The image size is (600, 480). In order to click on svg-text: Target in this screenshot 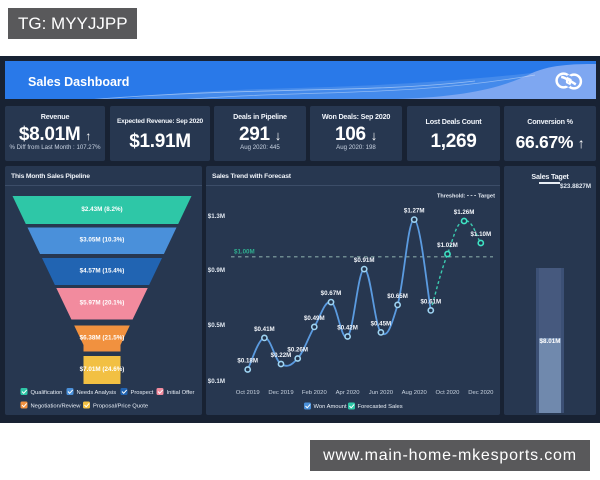, I will do `click(486, 197)`.